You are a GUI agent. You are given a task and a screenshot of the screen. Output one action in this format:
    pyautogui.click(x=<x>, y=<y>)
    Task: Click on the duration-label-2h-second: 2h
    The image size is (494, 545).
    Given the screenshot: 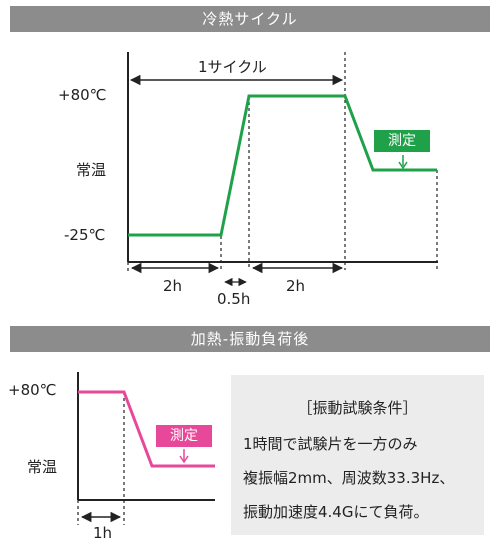 What is the action you would take?
    pyautogui.click(x=296, y=286)
    